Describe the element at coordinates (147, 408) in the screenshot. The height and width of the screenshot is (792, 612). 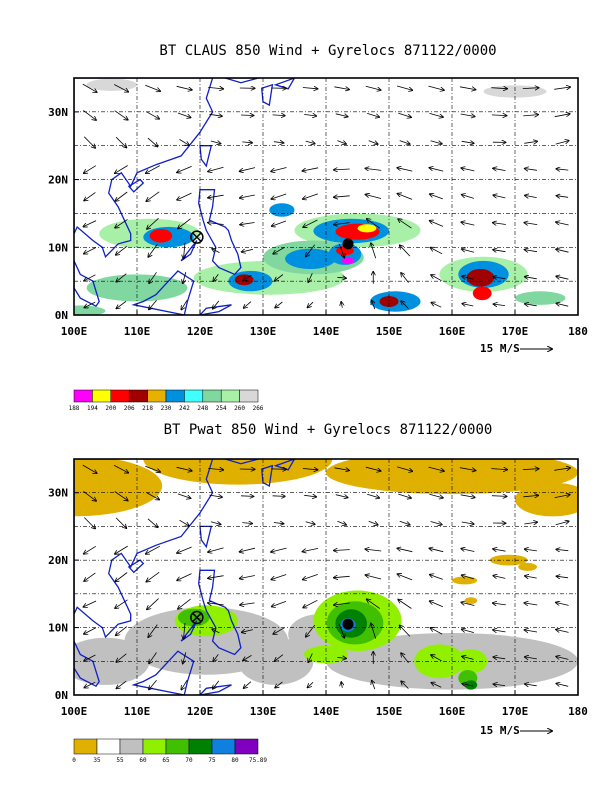
I see `colorbar-label: 218` at that location.